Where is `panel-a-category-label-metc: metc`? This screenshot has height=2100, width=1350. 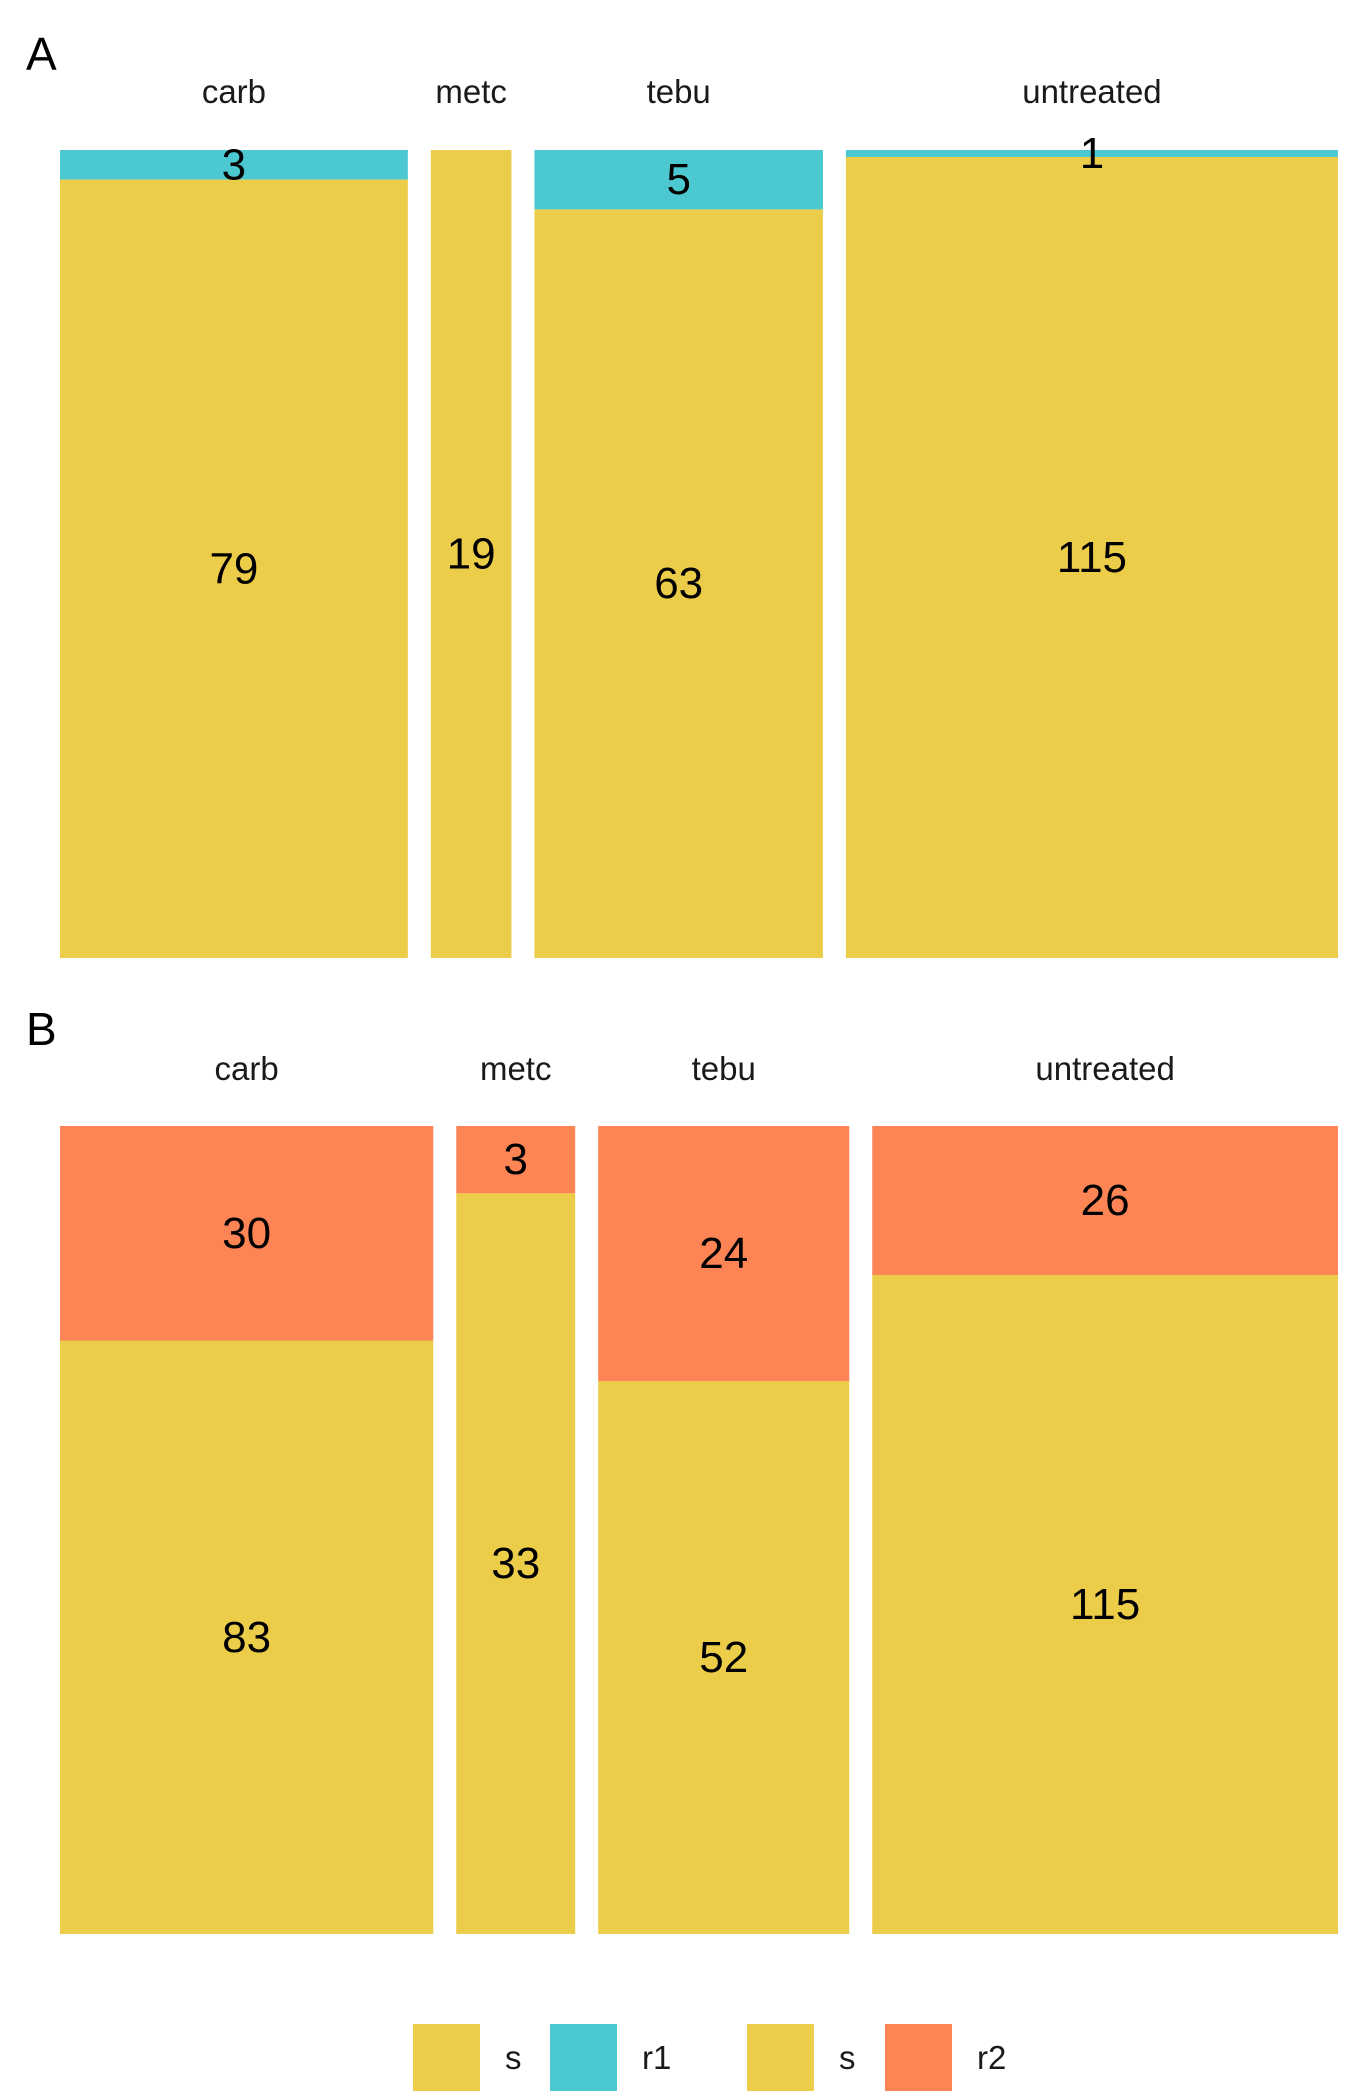 panel-a-category-label-metc: metc is located at coordinates (471, 91).